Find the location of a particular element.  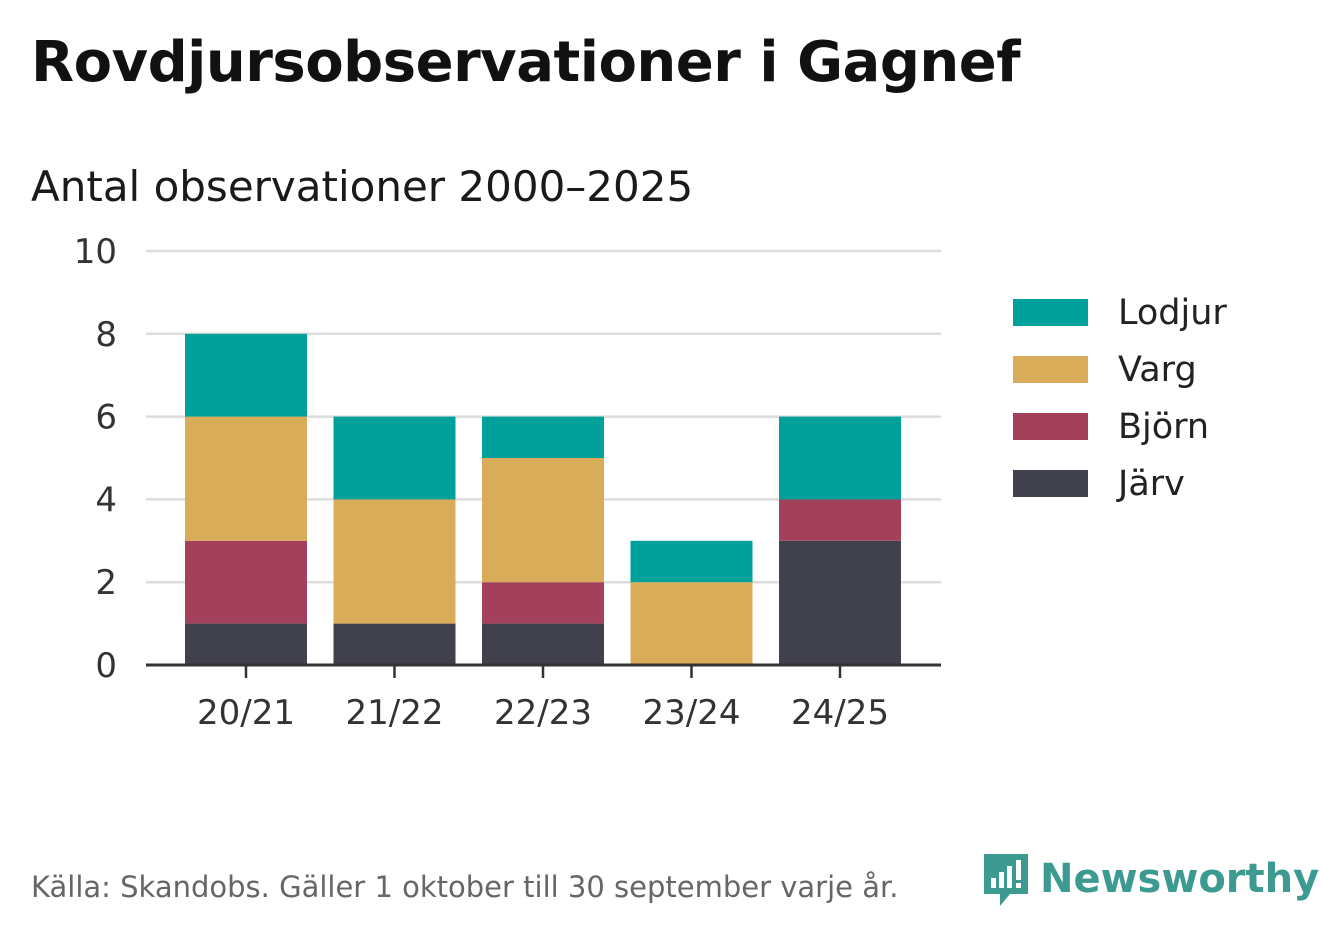

y-tick-label: 10 is located at coordinates (95, 252).